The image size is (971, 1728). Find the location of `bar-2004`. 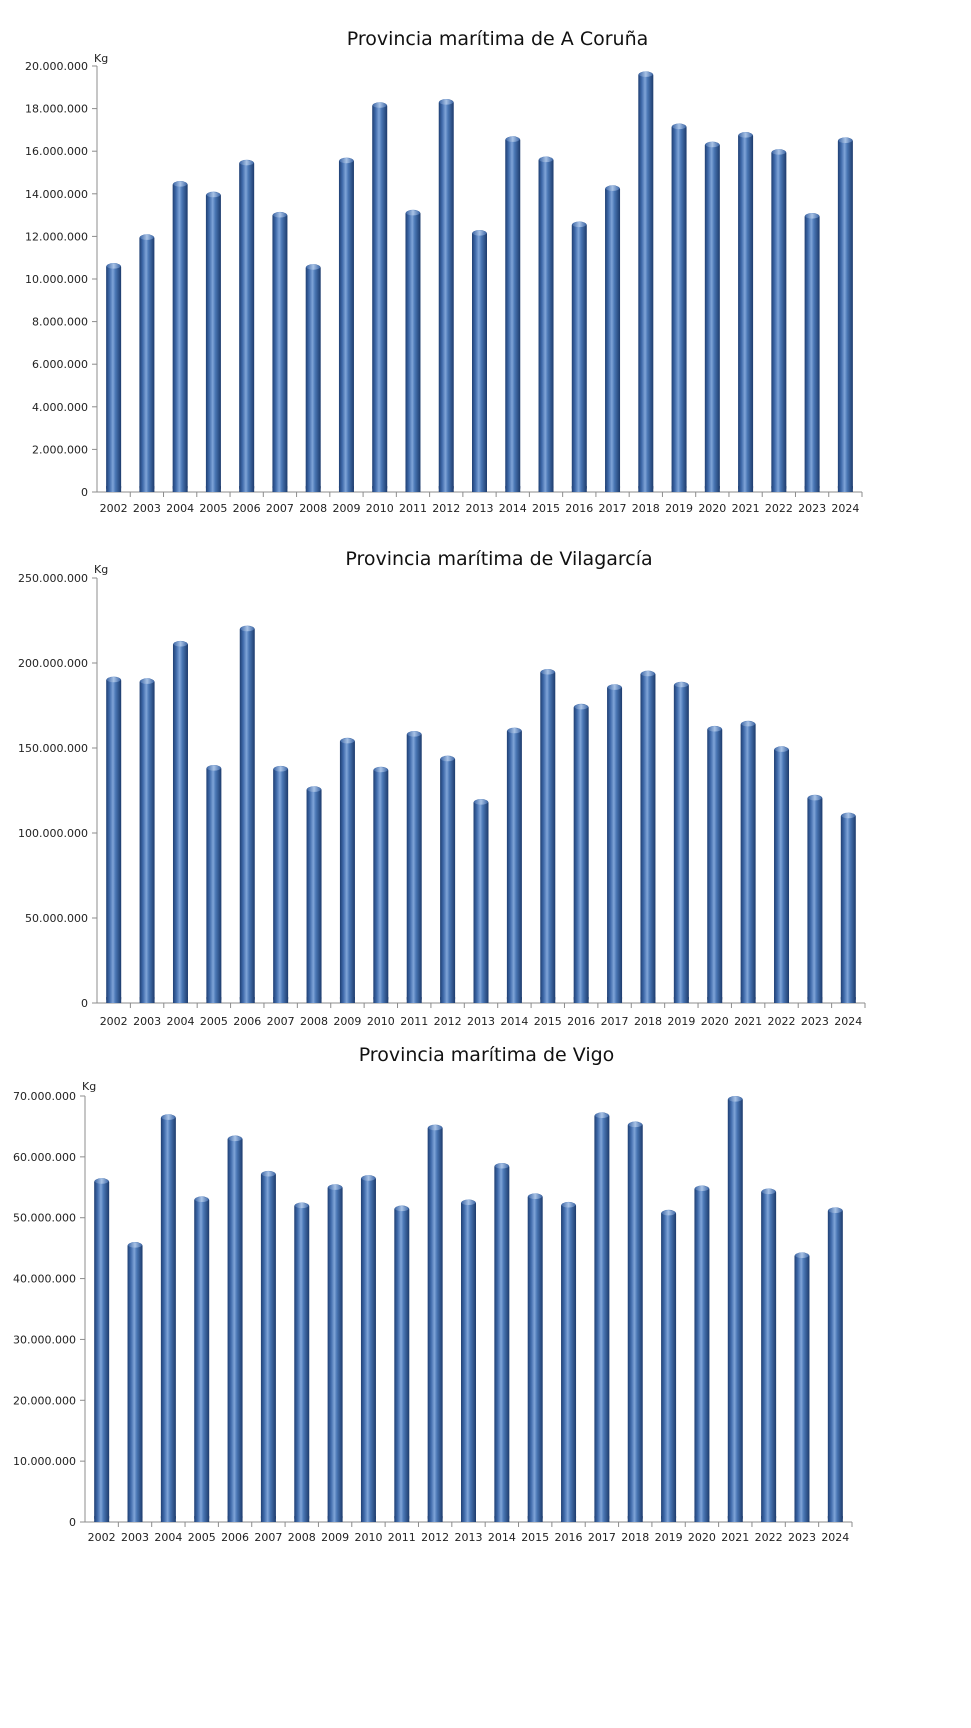

bar-2004 is located at coordinates (168, 1318).